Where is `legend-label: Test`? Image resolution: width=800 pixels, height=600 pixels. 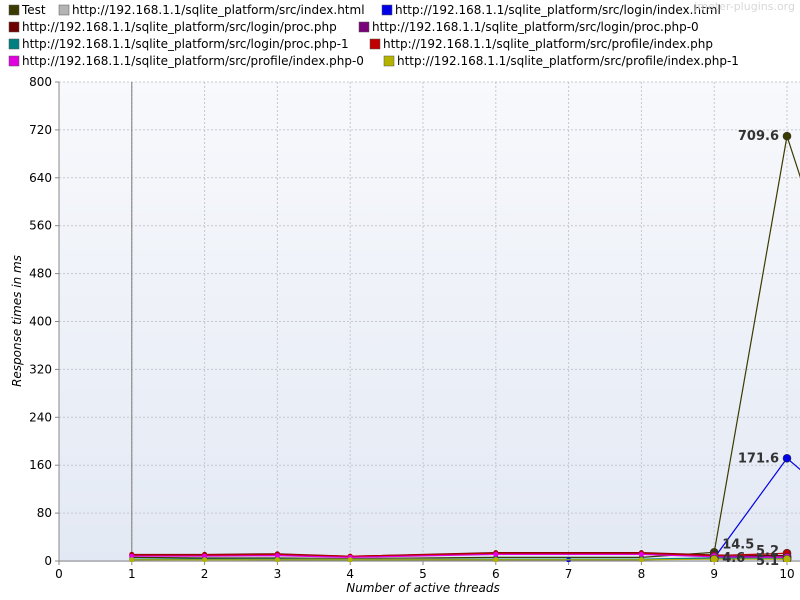 legend-label: Test is located at coordinates (33, 10).